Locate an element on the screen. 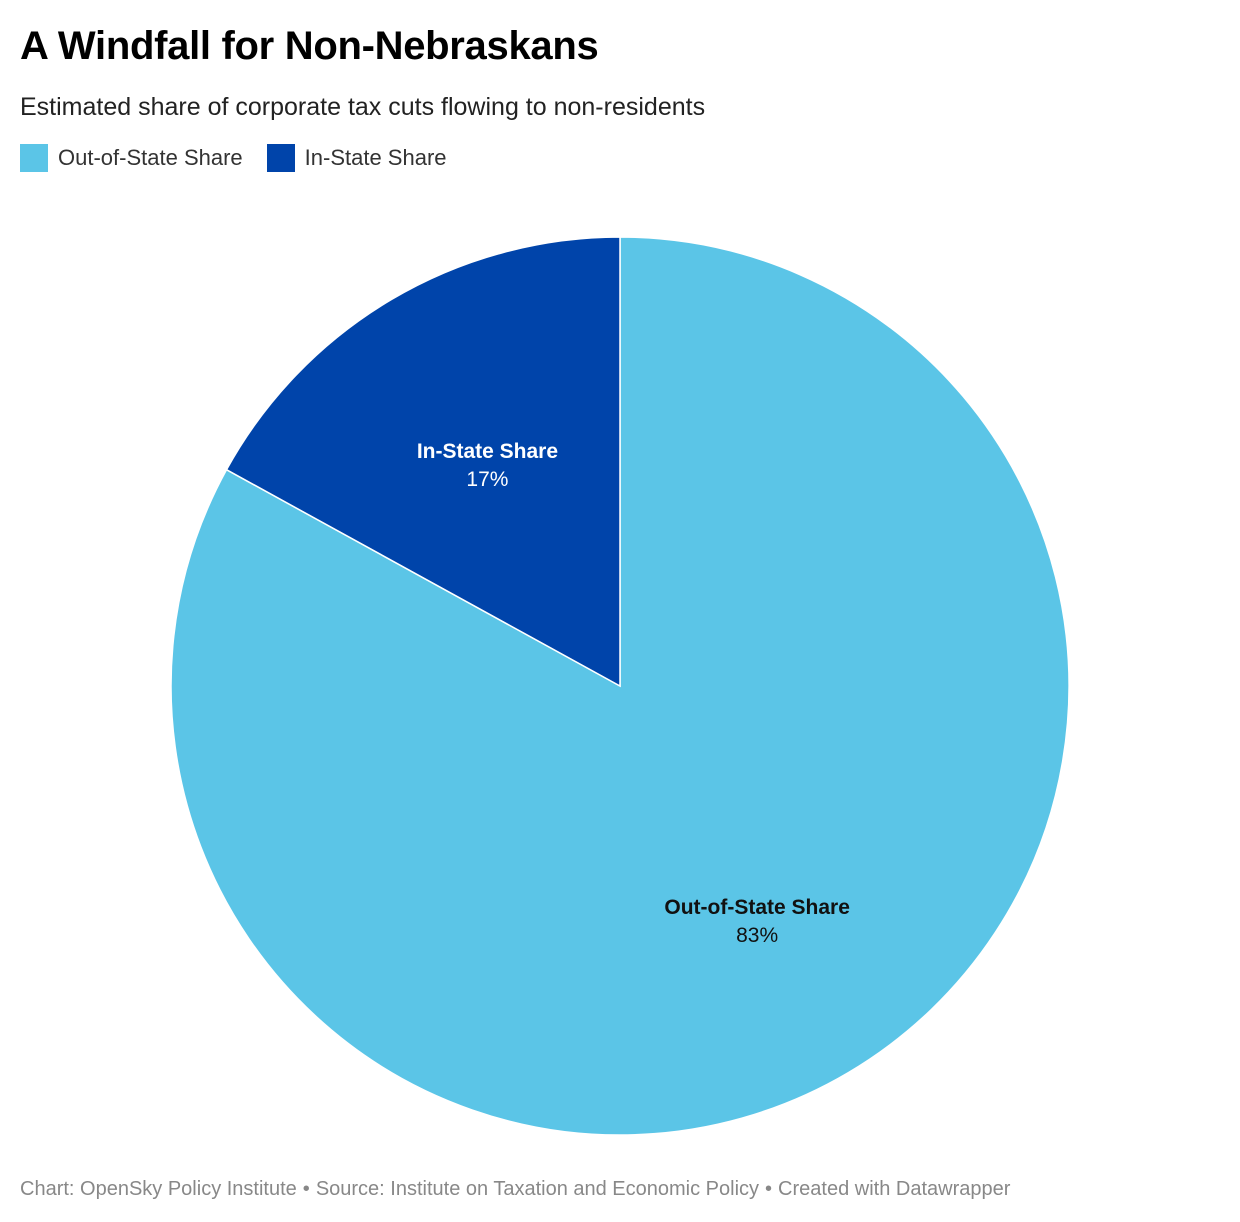  legend-label-out-of-state: Out-of-State Share is located at coordinates (150, 157).